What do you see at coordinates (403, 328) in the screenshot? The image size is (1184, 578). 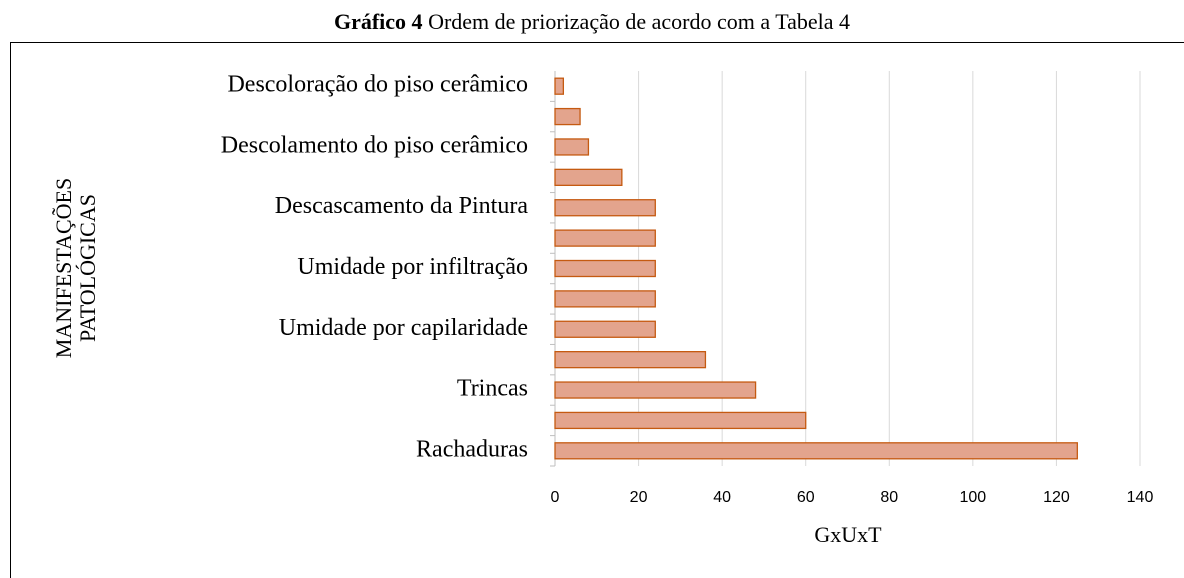 I see `y-tick-label: Umidade por capilaridade` at bounding box center [403, 328].